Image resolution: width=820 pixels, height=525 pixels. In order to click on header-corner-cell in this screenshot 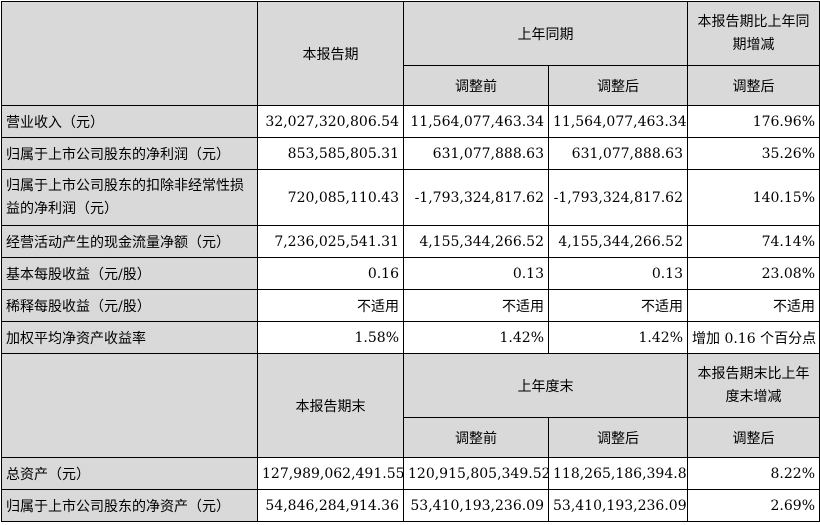, I will do `click(129, 53)`.